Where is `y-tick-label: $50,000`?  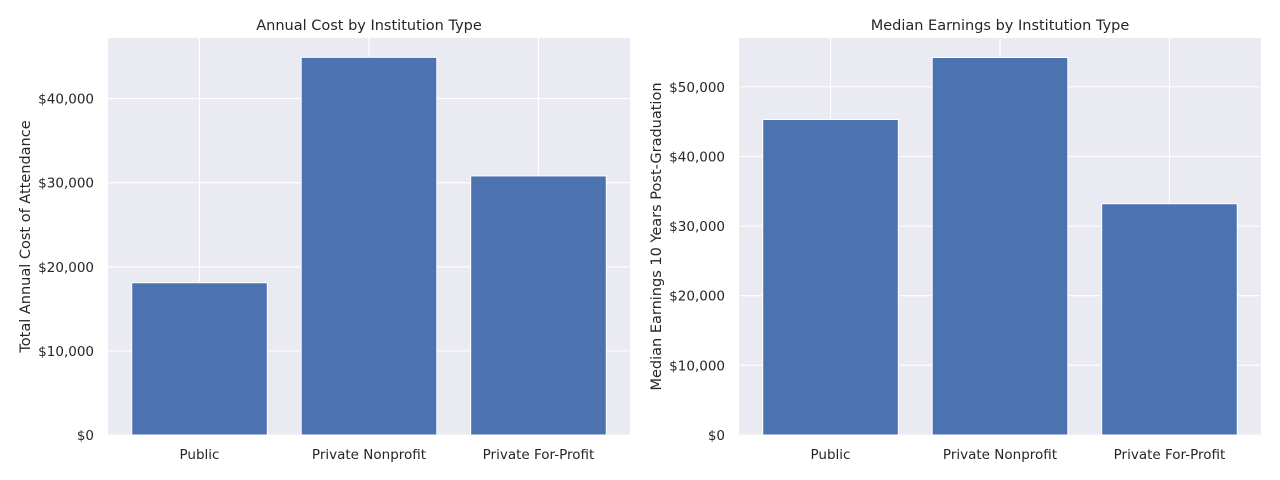 y-tick-label: $50,000 is located at coordinates (697, 88).